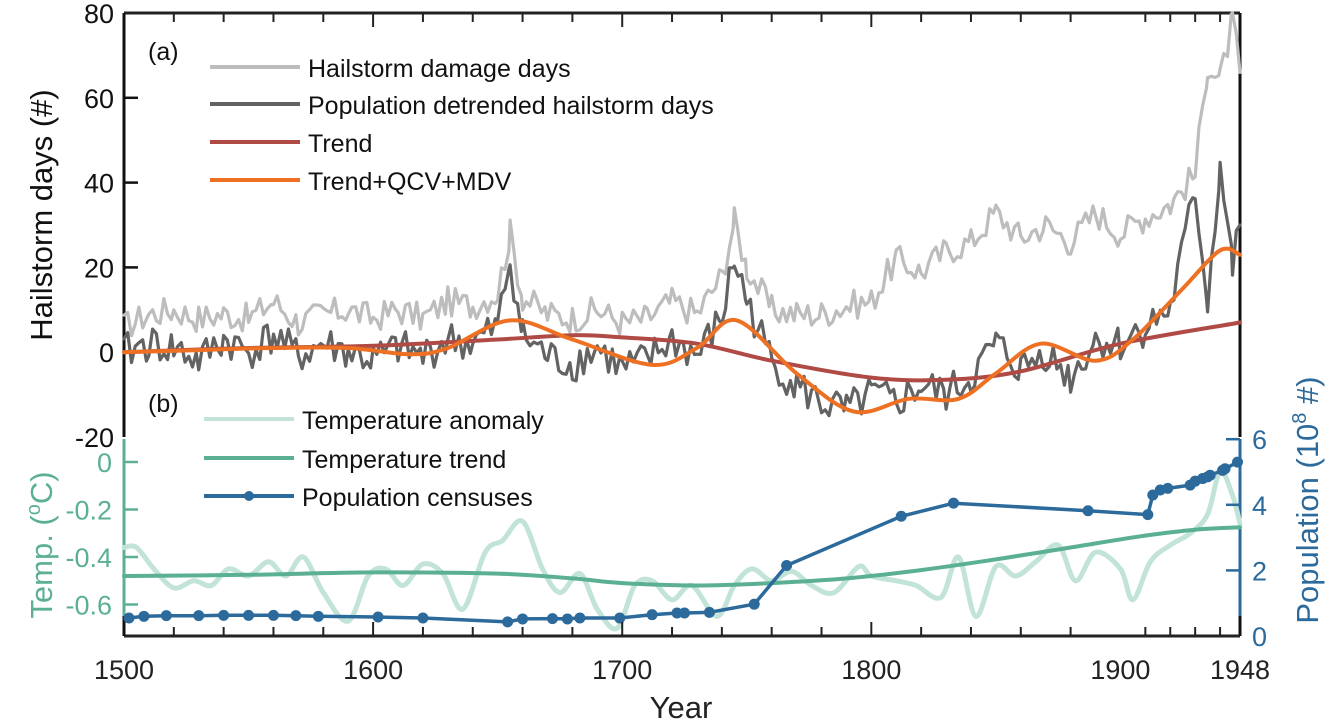  I want to click on legend-label-population-detrended: Population detrended hailstorm days, so click(511, 106).